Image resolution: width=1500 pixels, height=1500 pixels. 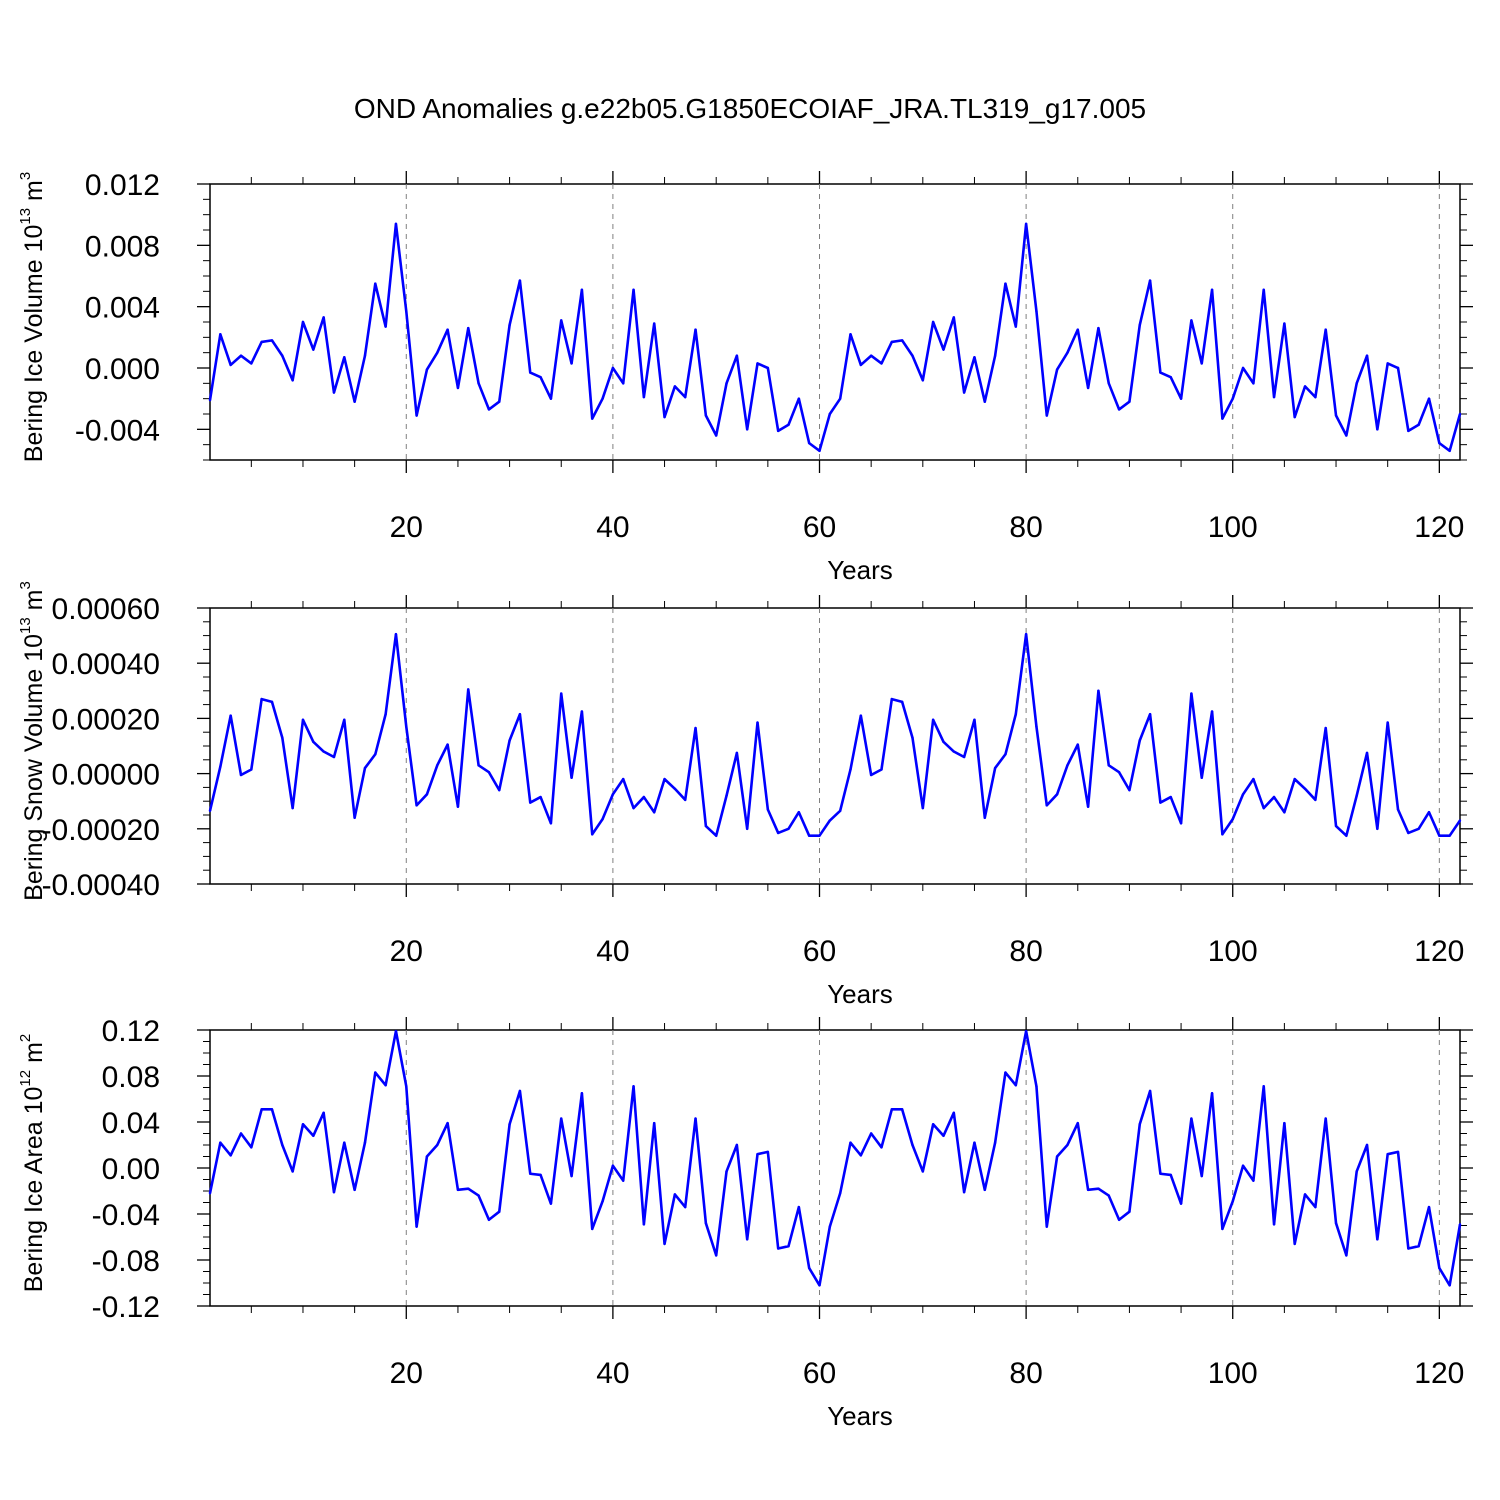 I want to click on y-axis-label-text: Bering Snow Volume 10, so click(x=34, y=767).